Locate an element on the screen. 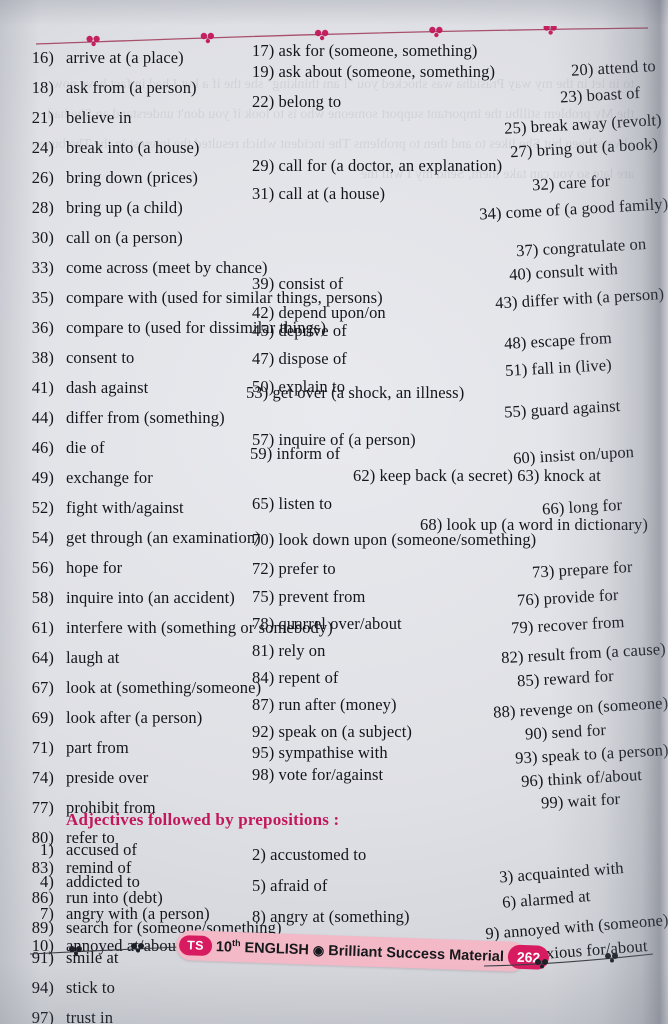 The image size is (668, 1024). list-item: 80) refer to is located at coordinates (73, 837).